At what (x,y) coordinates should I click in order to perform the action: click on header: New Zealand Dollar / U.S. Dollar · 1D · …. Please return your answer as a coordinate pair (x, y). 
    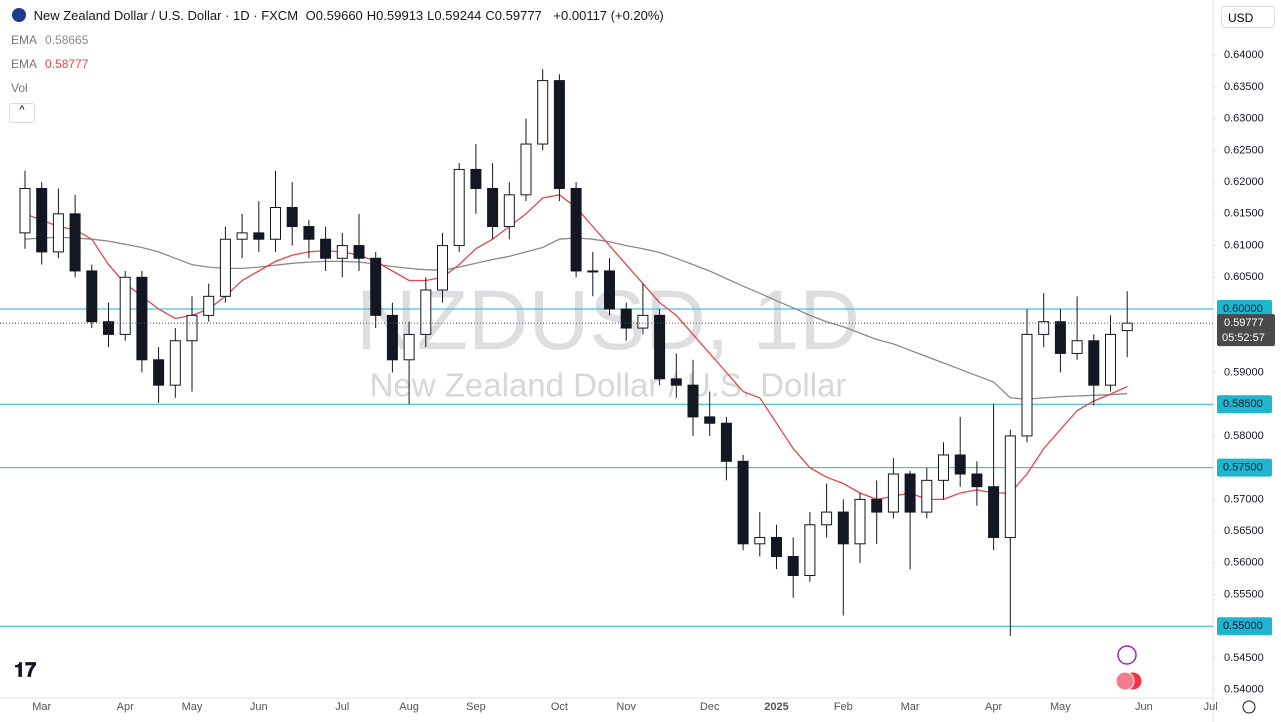
    Looking at the image, I should click on (340, 15).